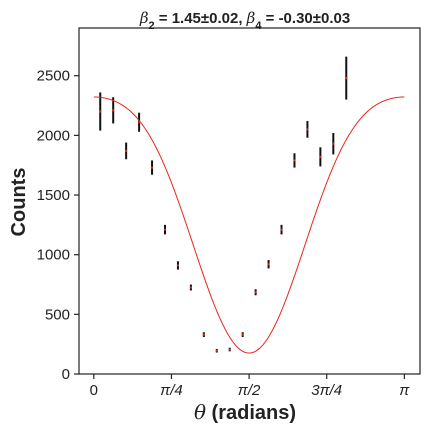 This screenshot has width=436, height=436. Describe the element at coordinates (201, 18) in the screenshot. I see `title-beta2-value: = 1.45±0.02,` at that location.